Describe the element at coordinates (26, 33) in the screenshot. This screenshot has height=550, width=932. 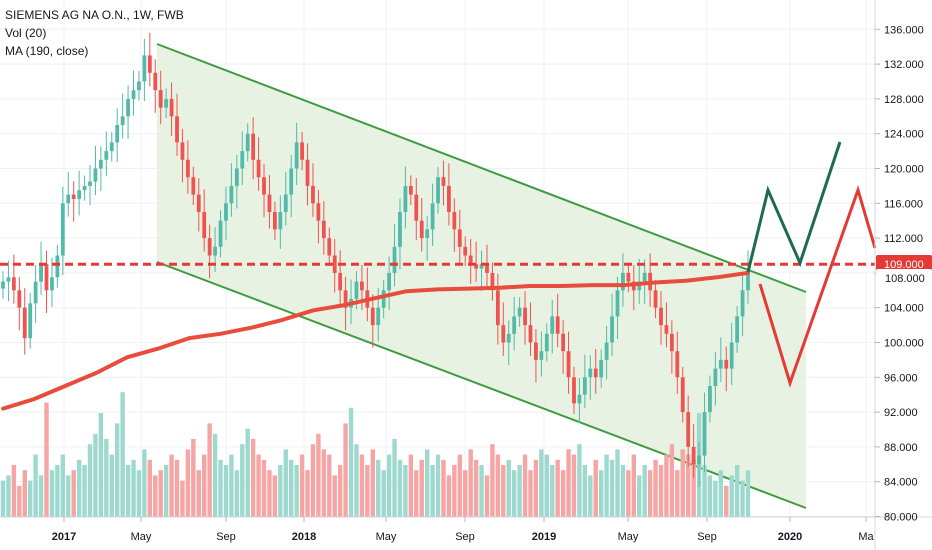
I see `legend-volume: Vol (20)` at that location.